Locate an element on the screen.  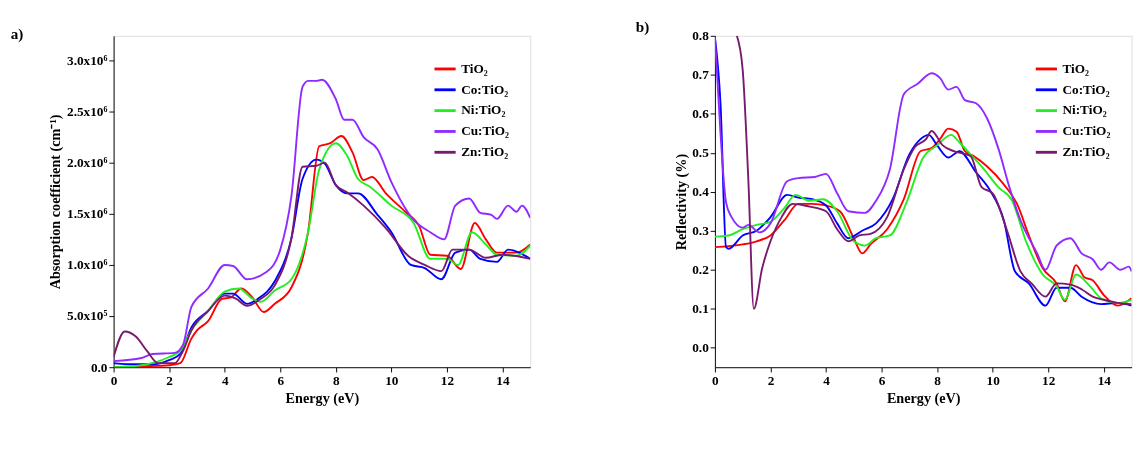
y-tick-label: 2.5x10⁶ is located at coordinates (87, 111).